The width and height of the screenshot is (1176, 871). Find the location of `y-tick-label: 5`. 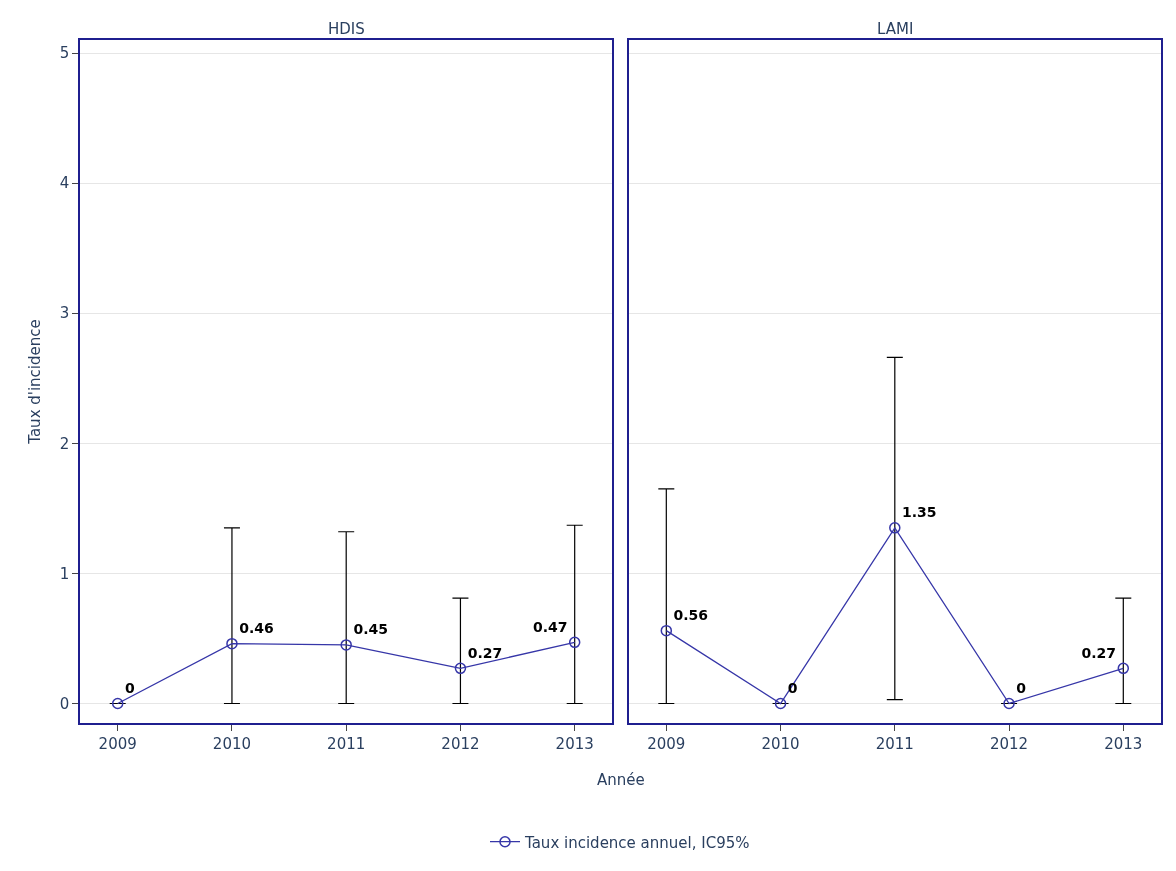

y-tick-label: 5 is located at coordinates (64, 53).